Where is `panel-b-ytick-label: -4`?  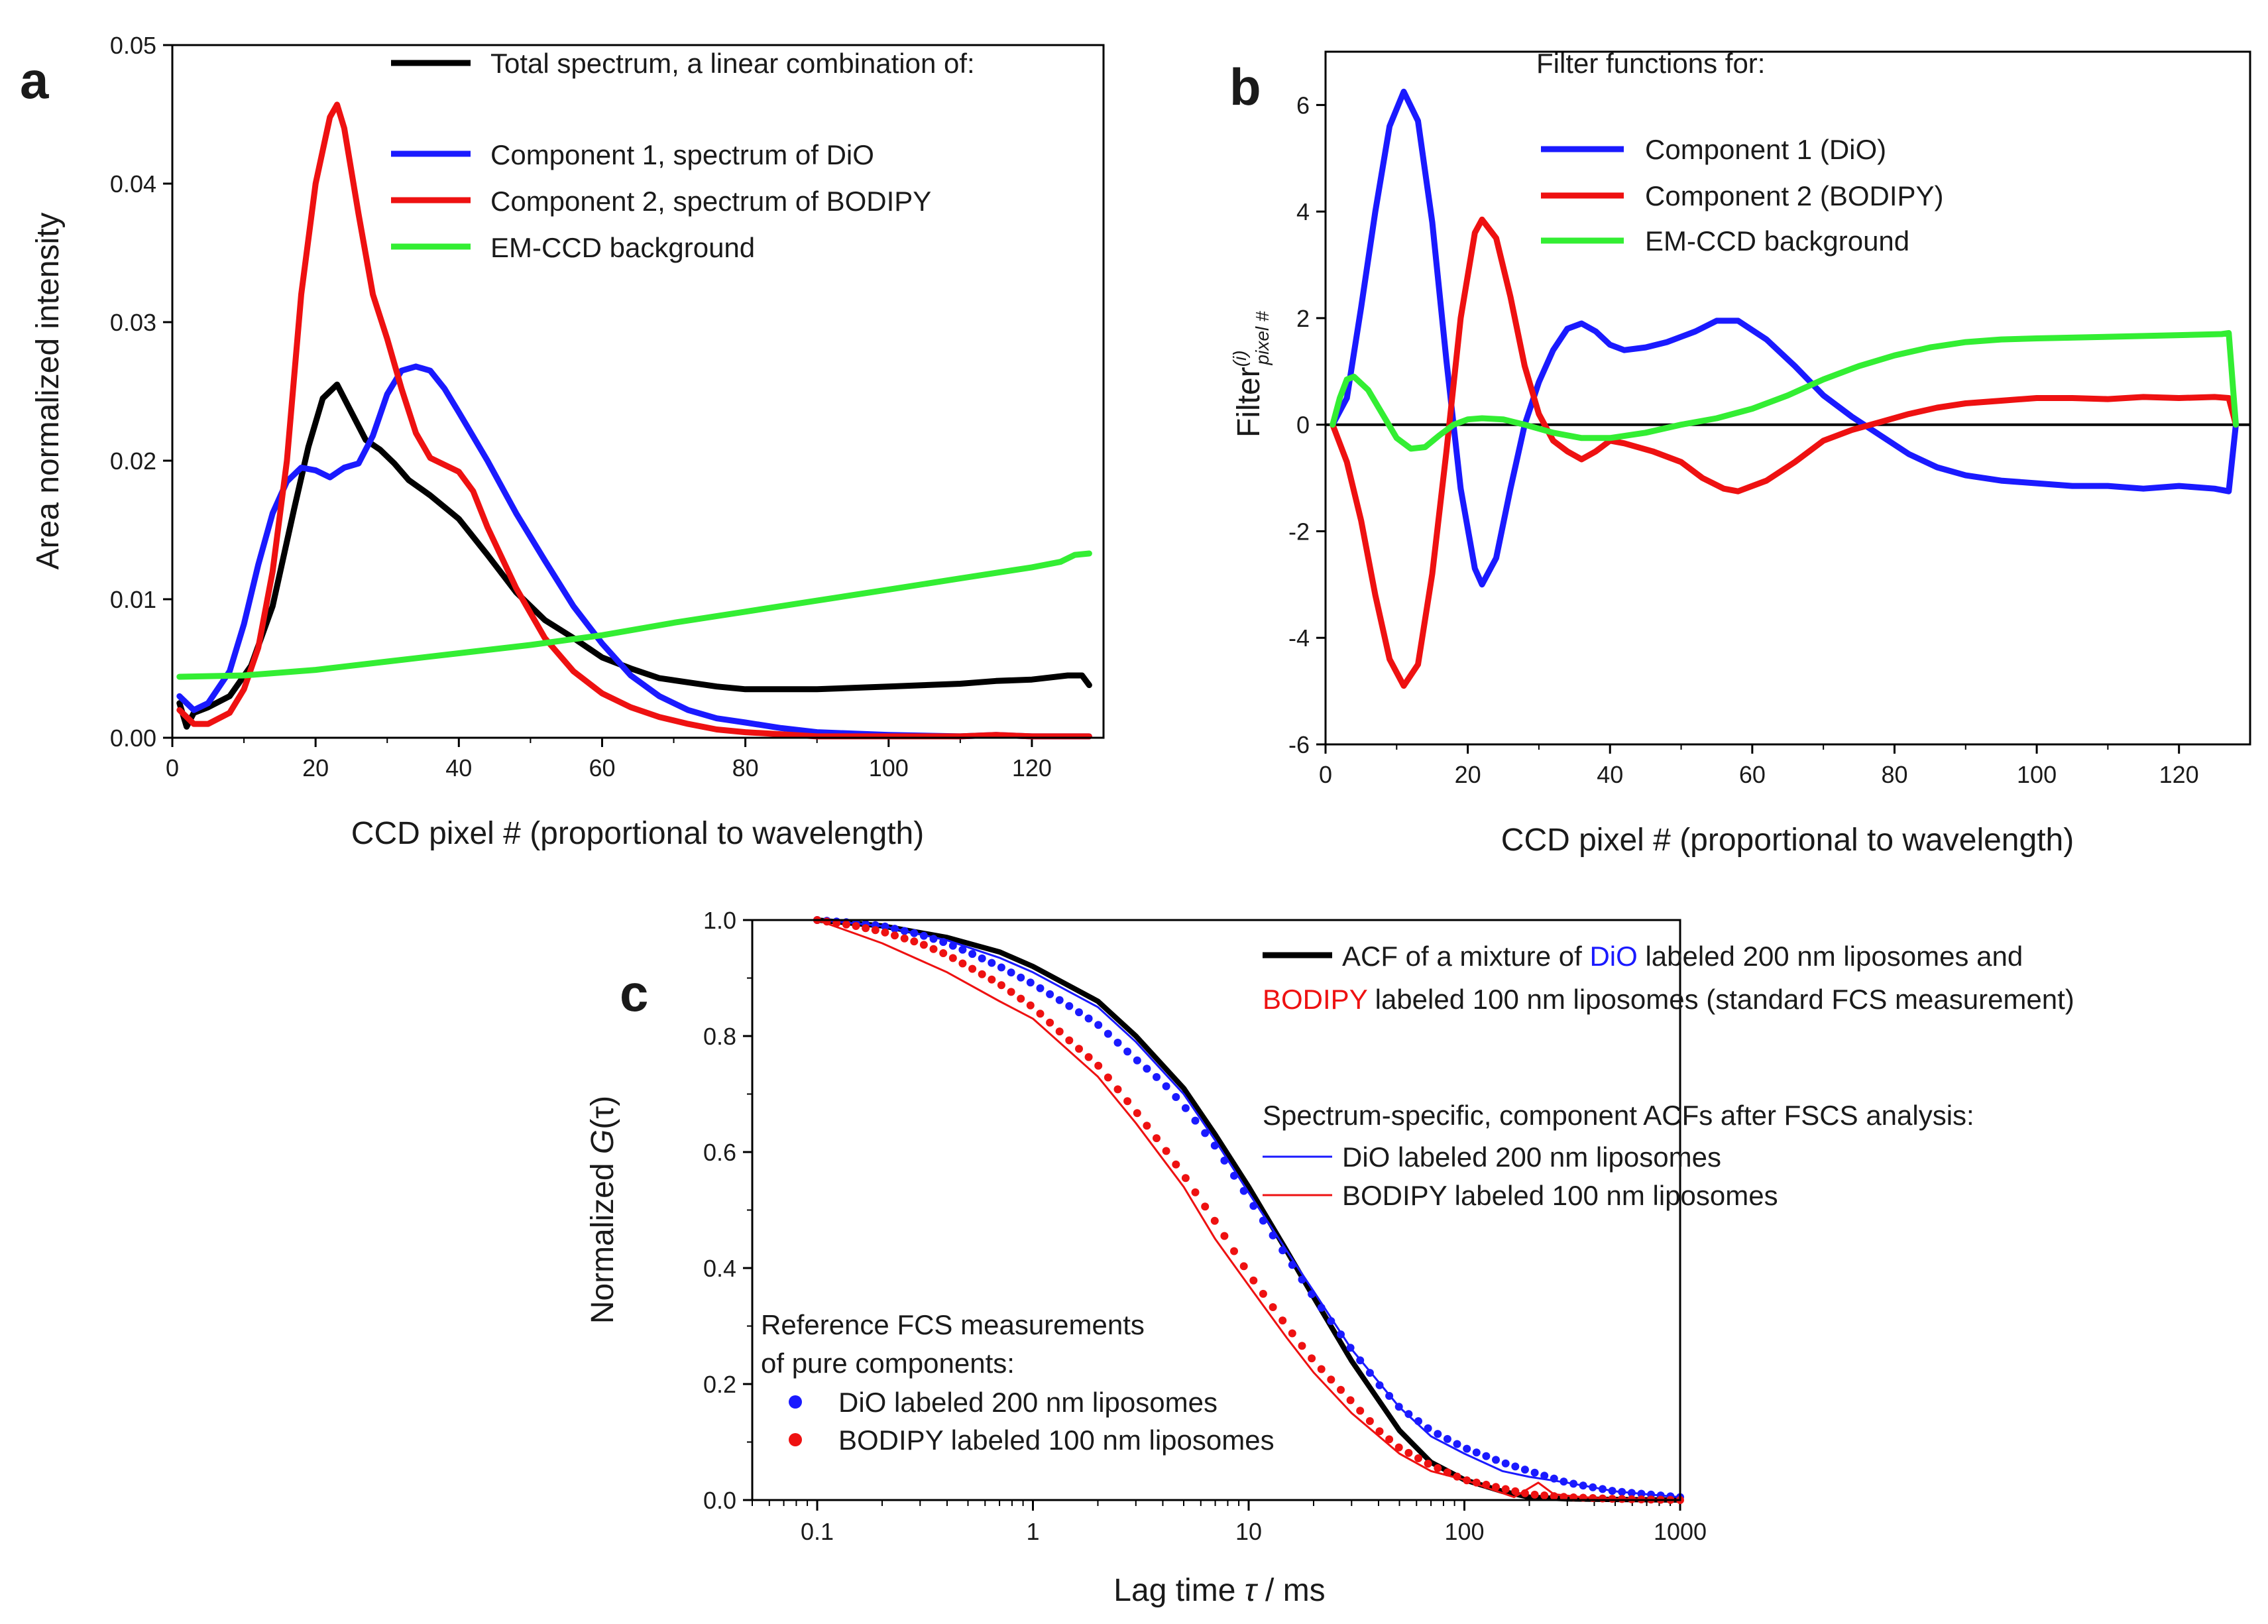
panel-b-ytick-label: -4 is located at coordinates (1299, 638).